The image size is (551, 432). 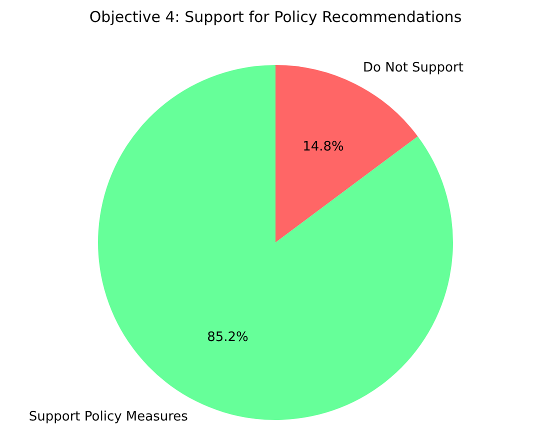 What do you see at coordinates (413, 68) in the screenshot?
I see `slice-label: Do Not Support` at bounding box center [413, 68].